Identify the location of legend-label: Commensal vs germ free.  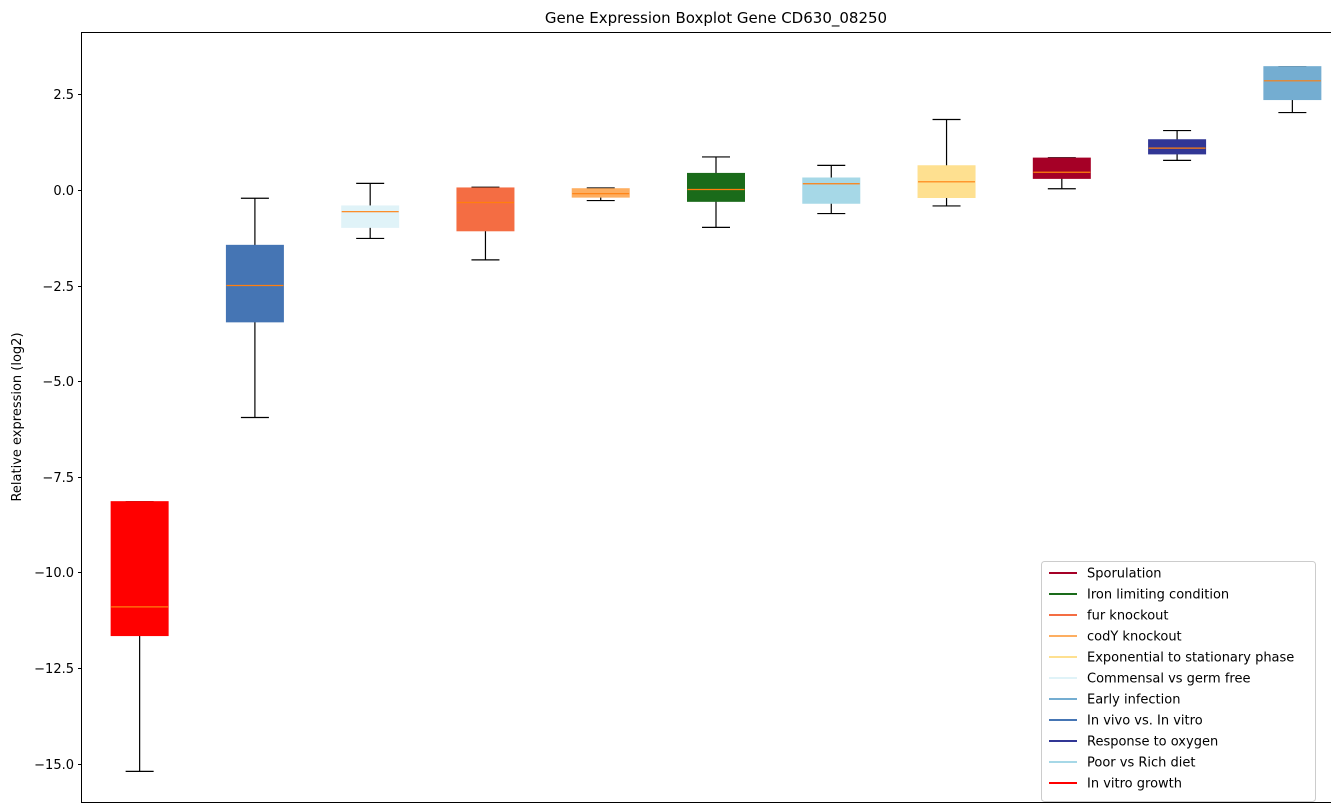
(1168, 679).